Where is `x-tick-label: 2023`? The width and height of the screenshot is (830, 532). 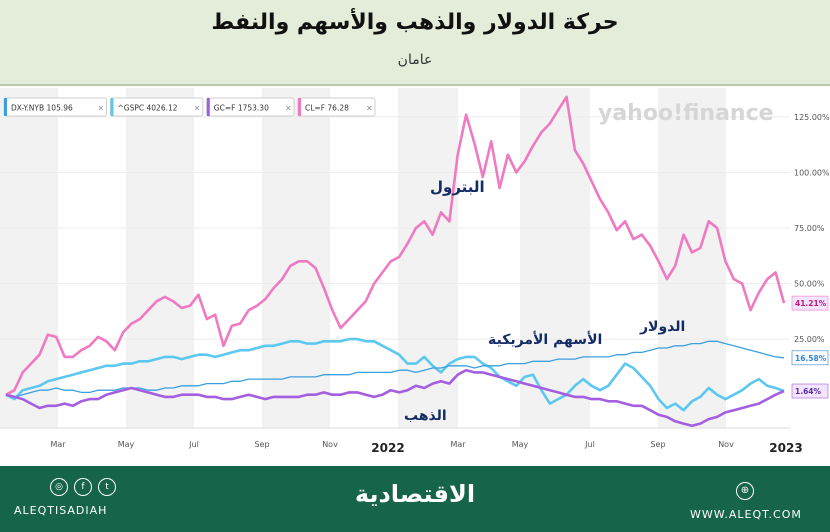
x-tick-label: 2023 is located at coordinates (785, 448).